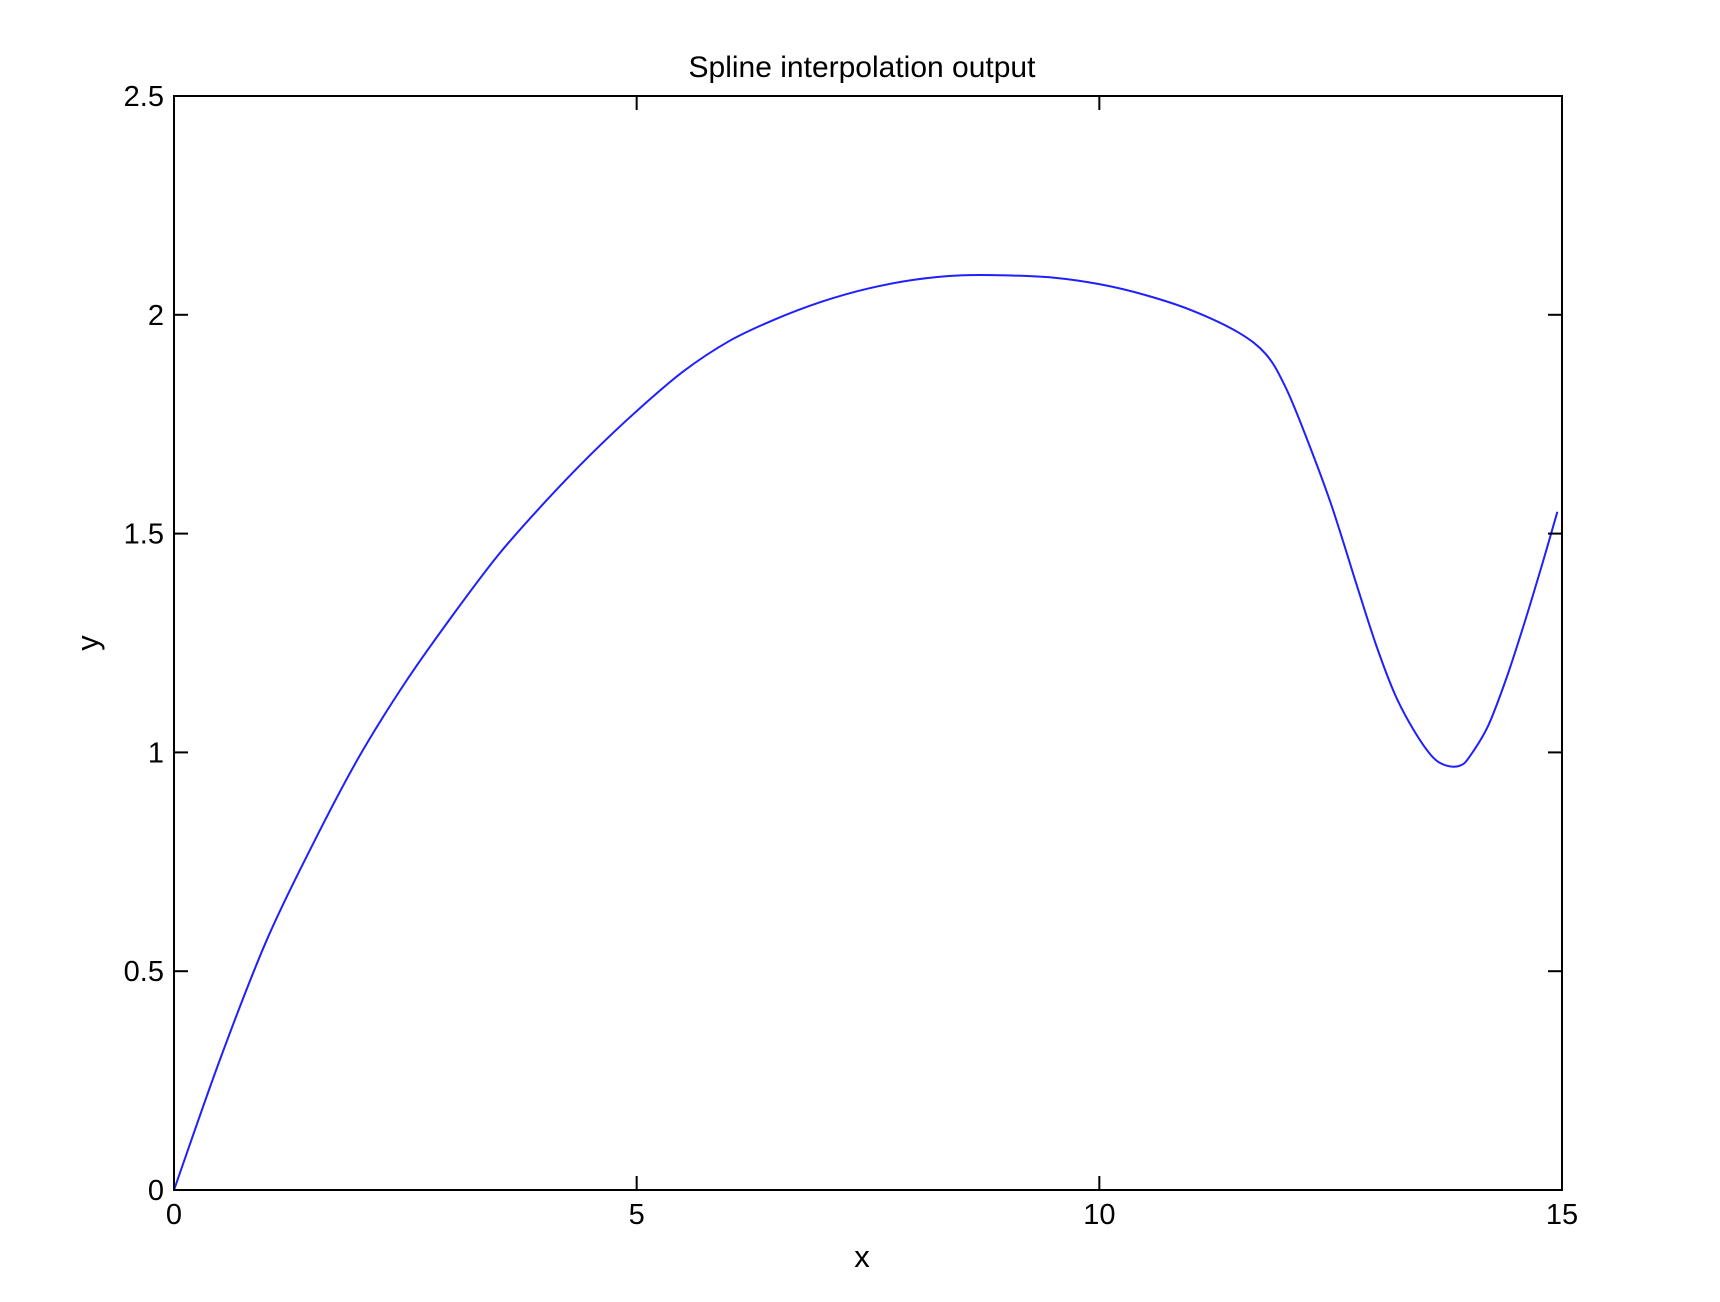 The height and width of the screenshot is (1302, 1720). I want to click on chart-title: Spline interpolation output, so click(863, 67).